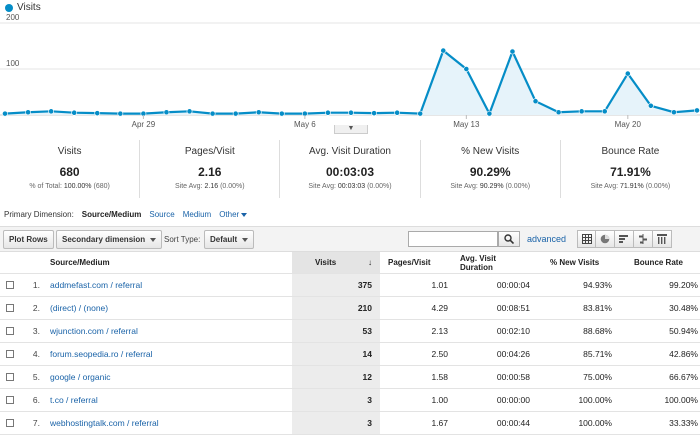 Image resolution: width=700 pixels, height=435 pixels. What do you see at coordinates (513, 400) in the screenshot?
I see `avg-visit-duration-cell: 00:00:00` at bounding box center [513, 400].